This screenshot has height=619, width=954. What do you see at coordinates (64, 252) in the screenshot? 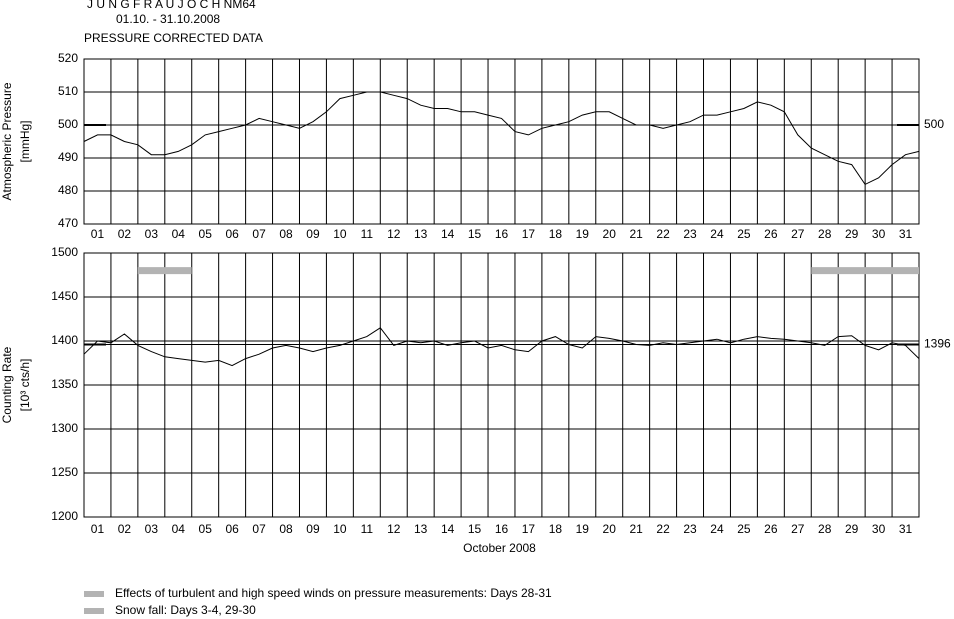
I see `y-tick-label: 1500` at bounding box center [64, 252].